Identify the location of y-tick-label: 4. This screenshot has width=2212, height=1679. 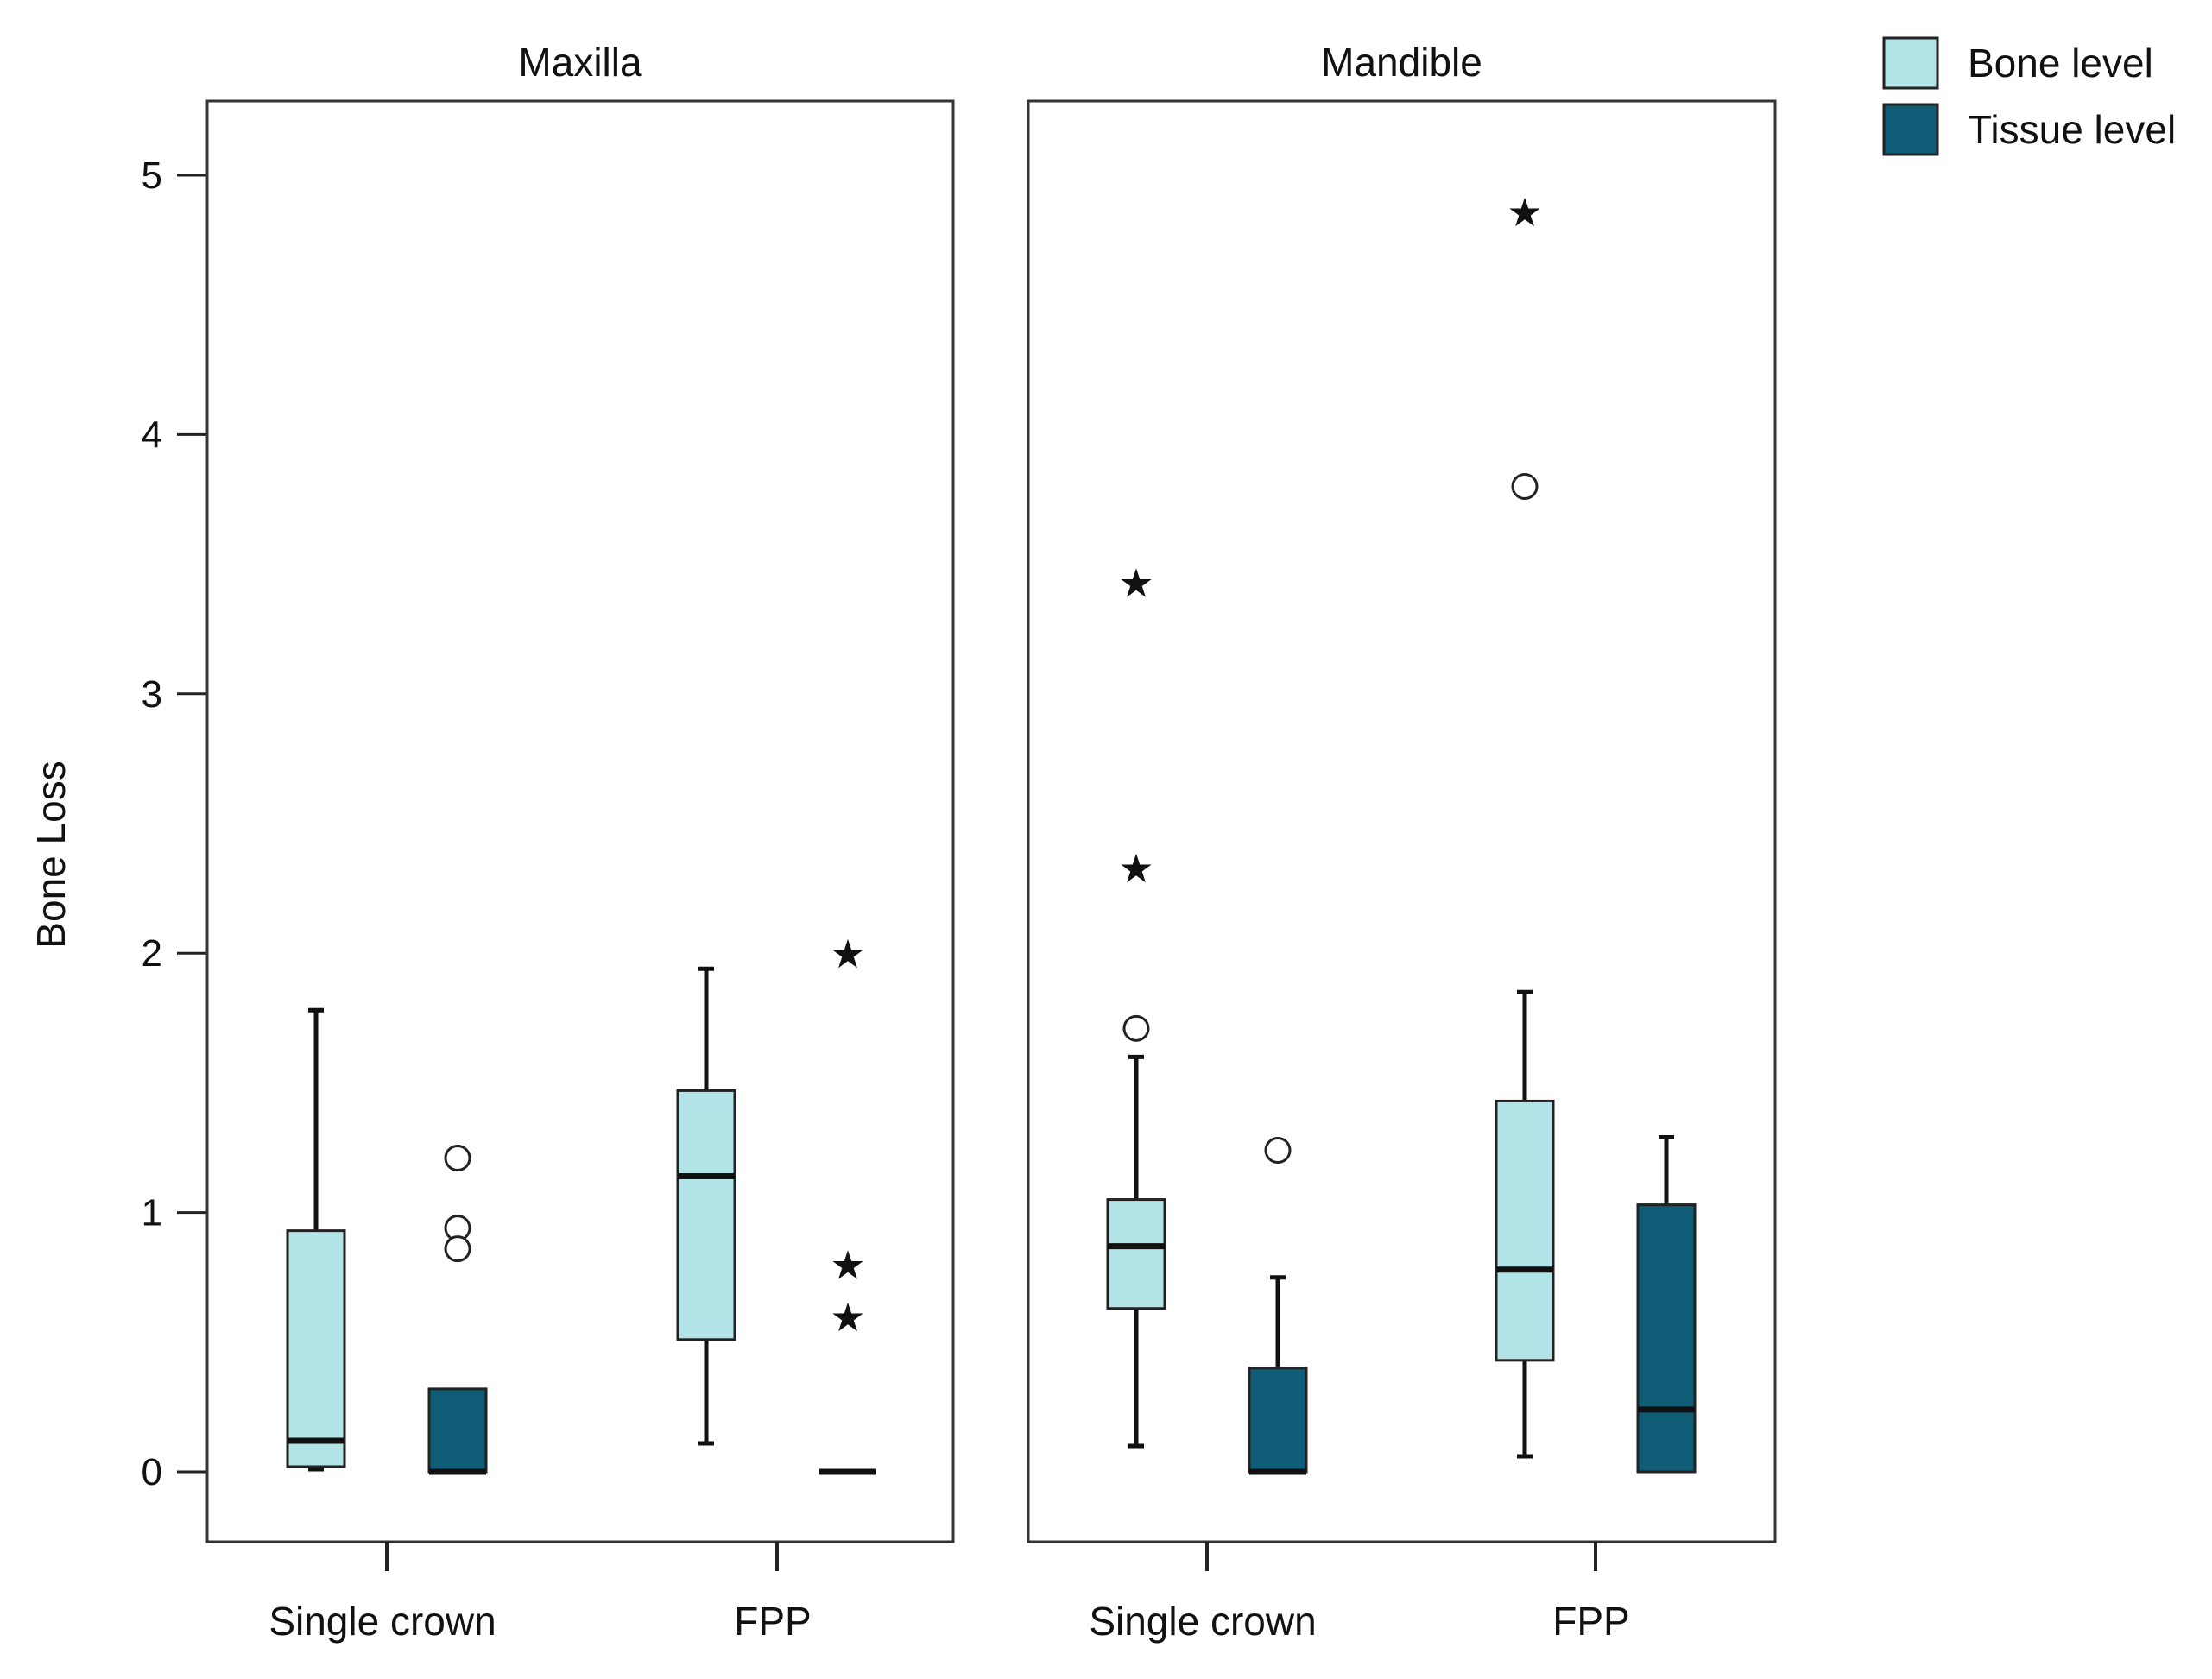
(152, 434).